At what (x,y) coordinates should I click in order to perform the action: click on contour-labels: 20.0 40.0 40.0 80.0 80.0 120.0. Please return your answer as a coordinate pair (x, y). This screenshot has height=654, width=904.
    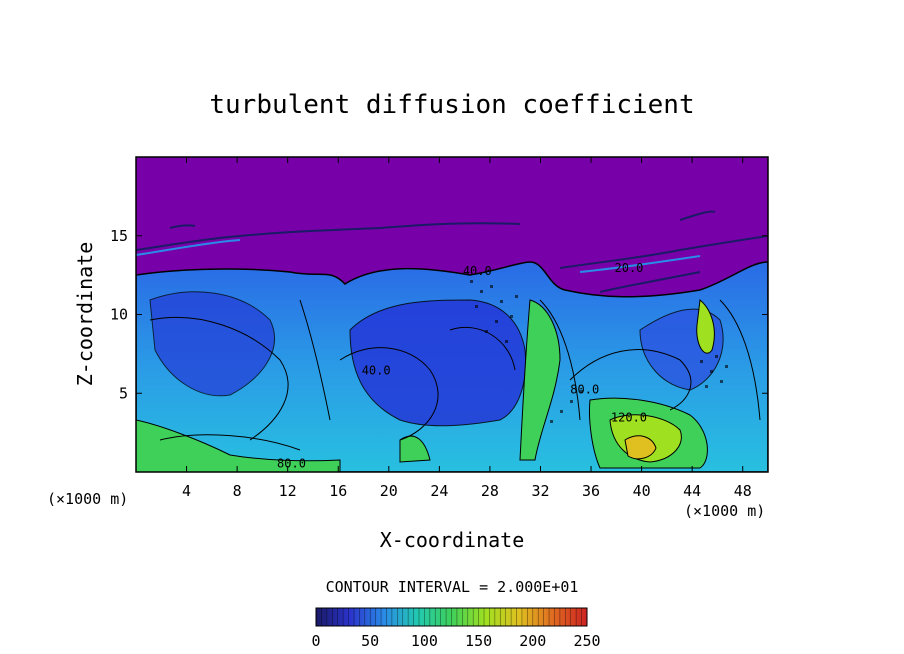
    Looking at the image, I should click on (462, 365).